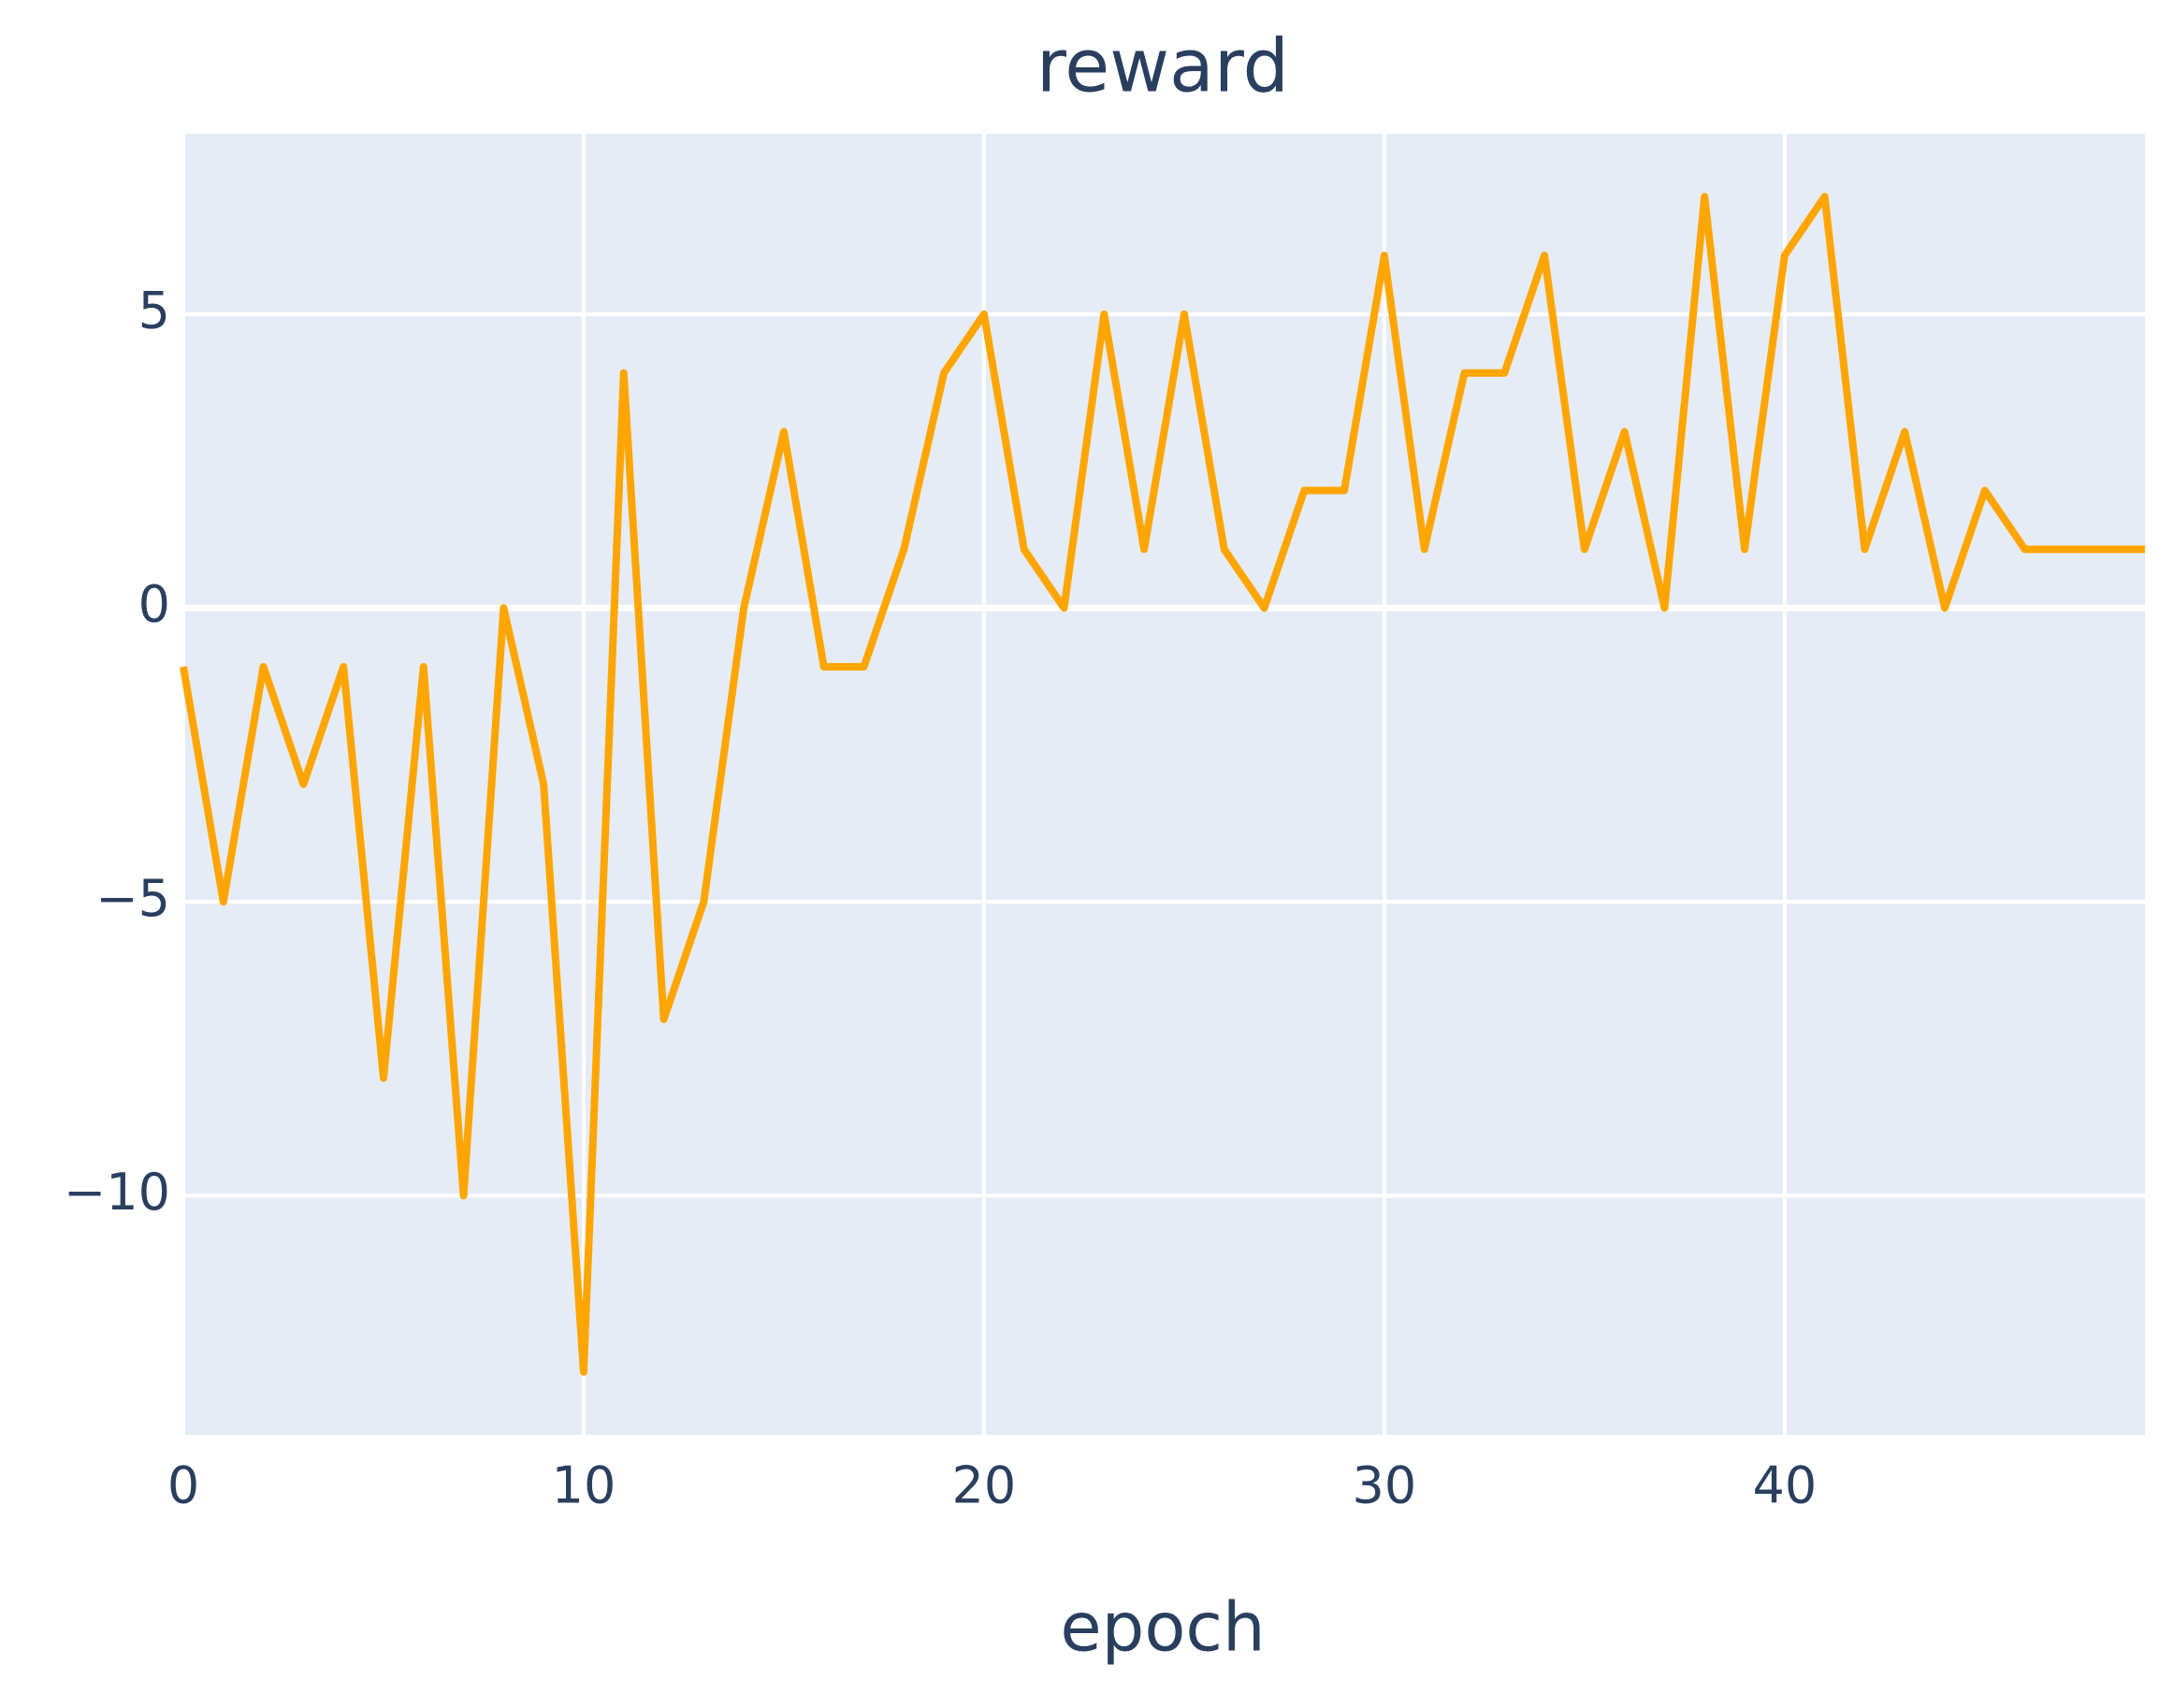 The image size is (2173, 1708). Describe the element at coordinates (154, 311) in the screenshot. I see `y-tick-label: 5` at that location.